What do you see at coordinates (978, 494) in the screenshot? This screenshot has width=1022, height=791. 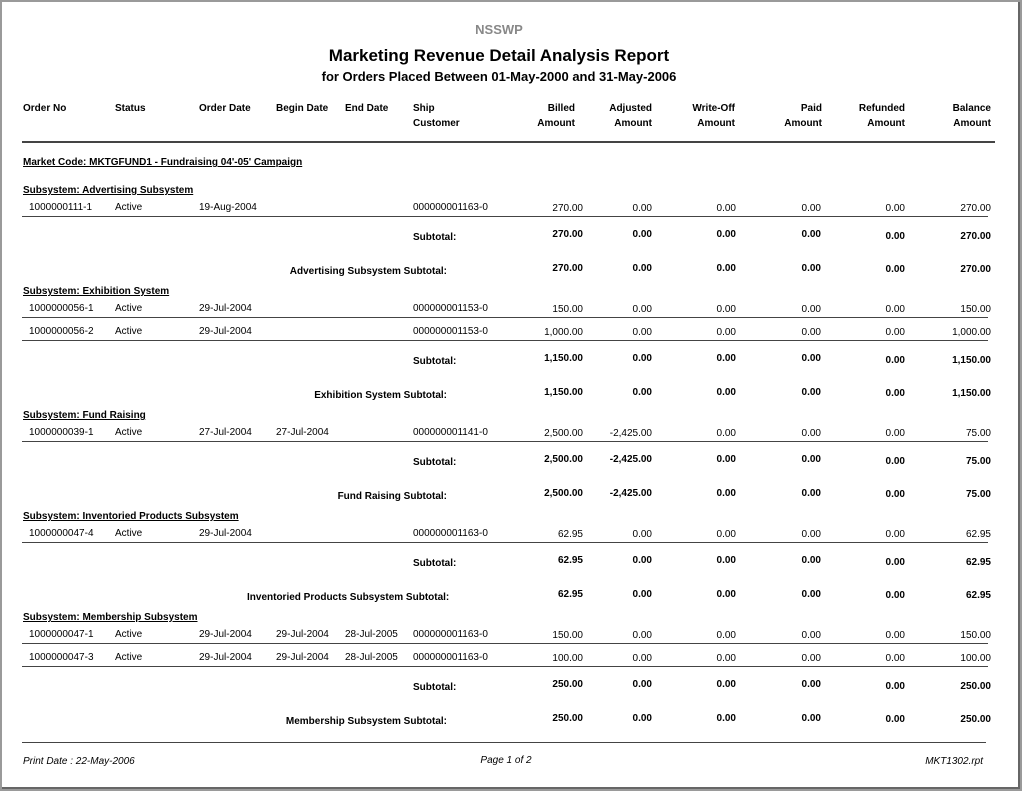 I see `subsystem-total-amount: 75.00` at bounding box center [978, 494].